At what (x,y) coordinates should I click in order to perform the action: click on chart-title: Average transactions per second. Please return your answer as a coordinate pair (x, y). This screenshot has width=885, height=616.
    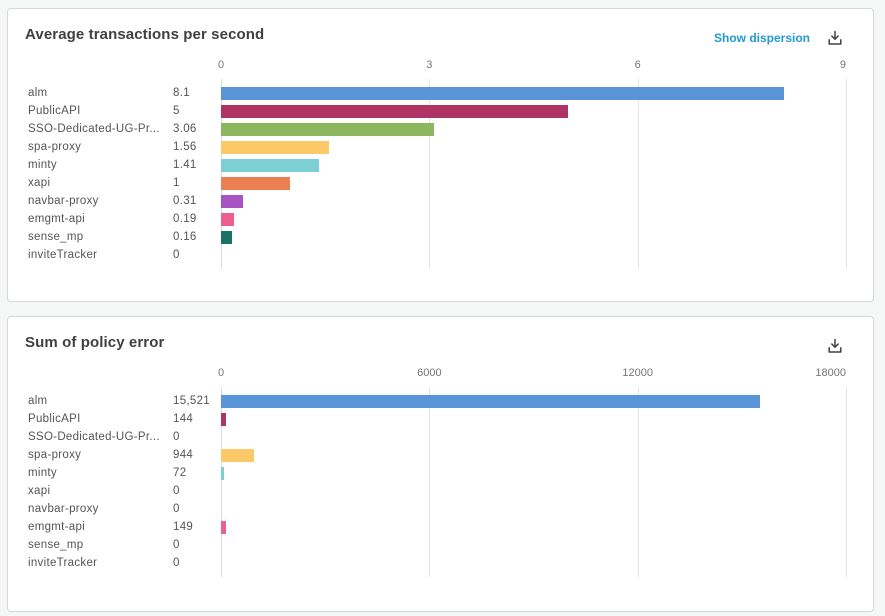
    Looking at the image, I should click on (145, 34).